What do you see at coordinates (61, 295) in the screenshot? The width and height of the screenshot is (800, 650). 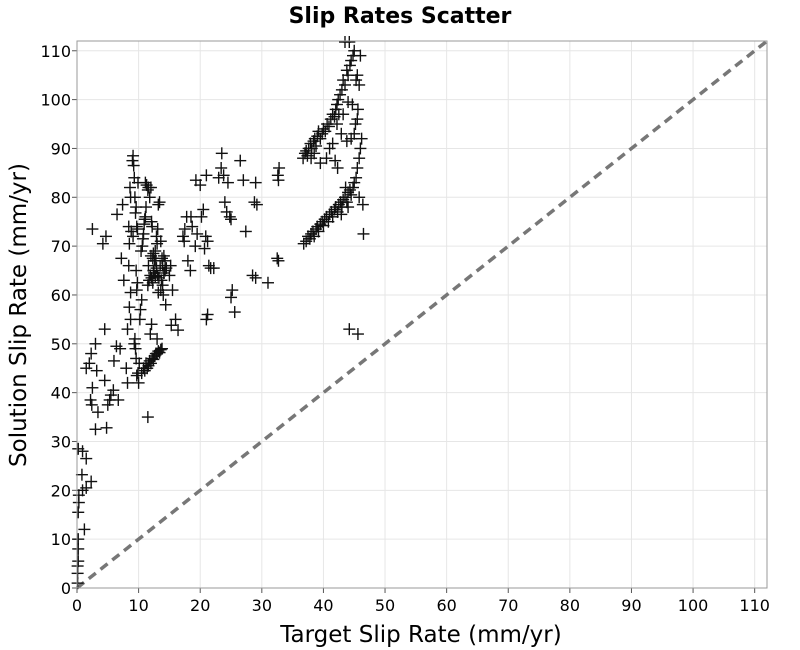 I see `y-tick-label: 60` at bounding box center [61, 295].